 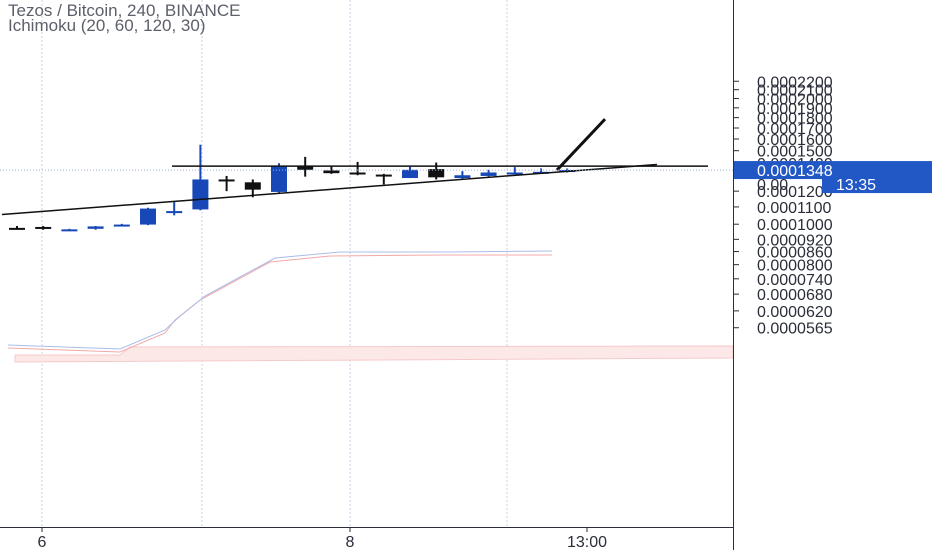 I want to click on chart-title: Tezos / Bitcoin, 240, BINANCE, so click(x=124, y=10).